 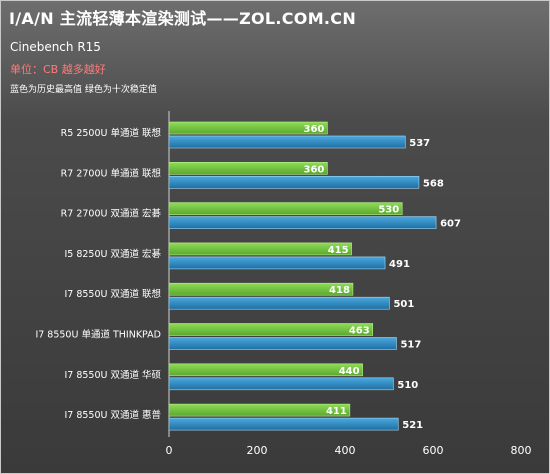 I want to click on value-label-peak: 491, so click(x=399, y=264).